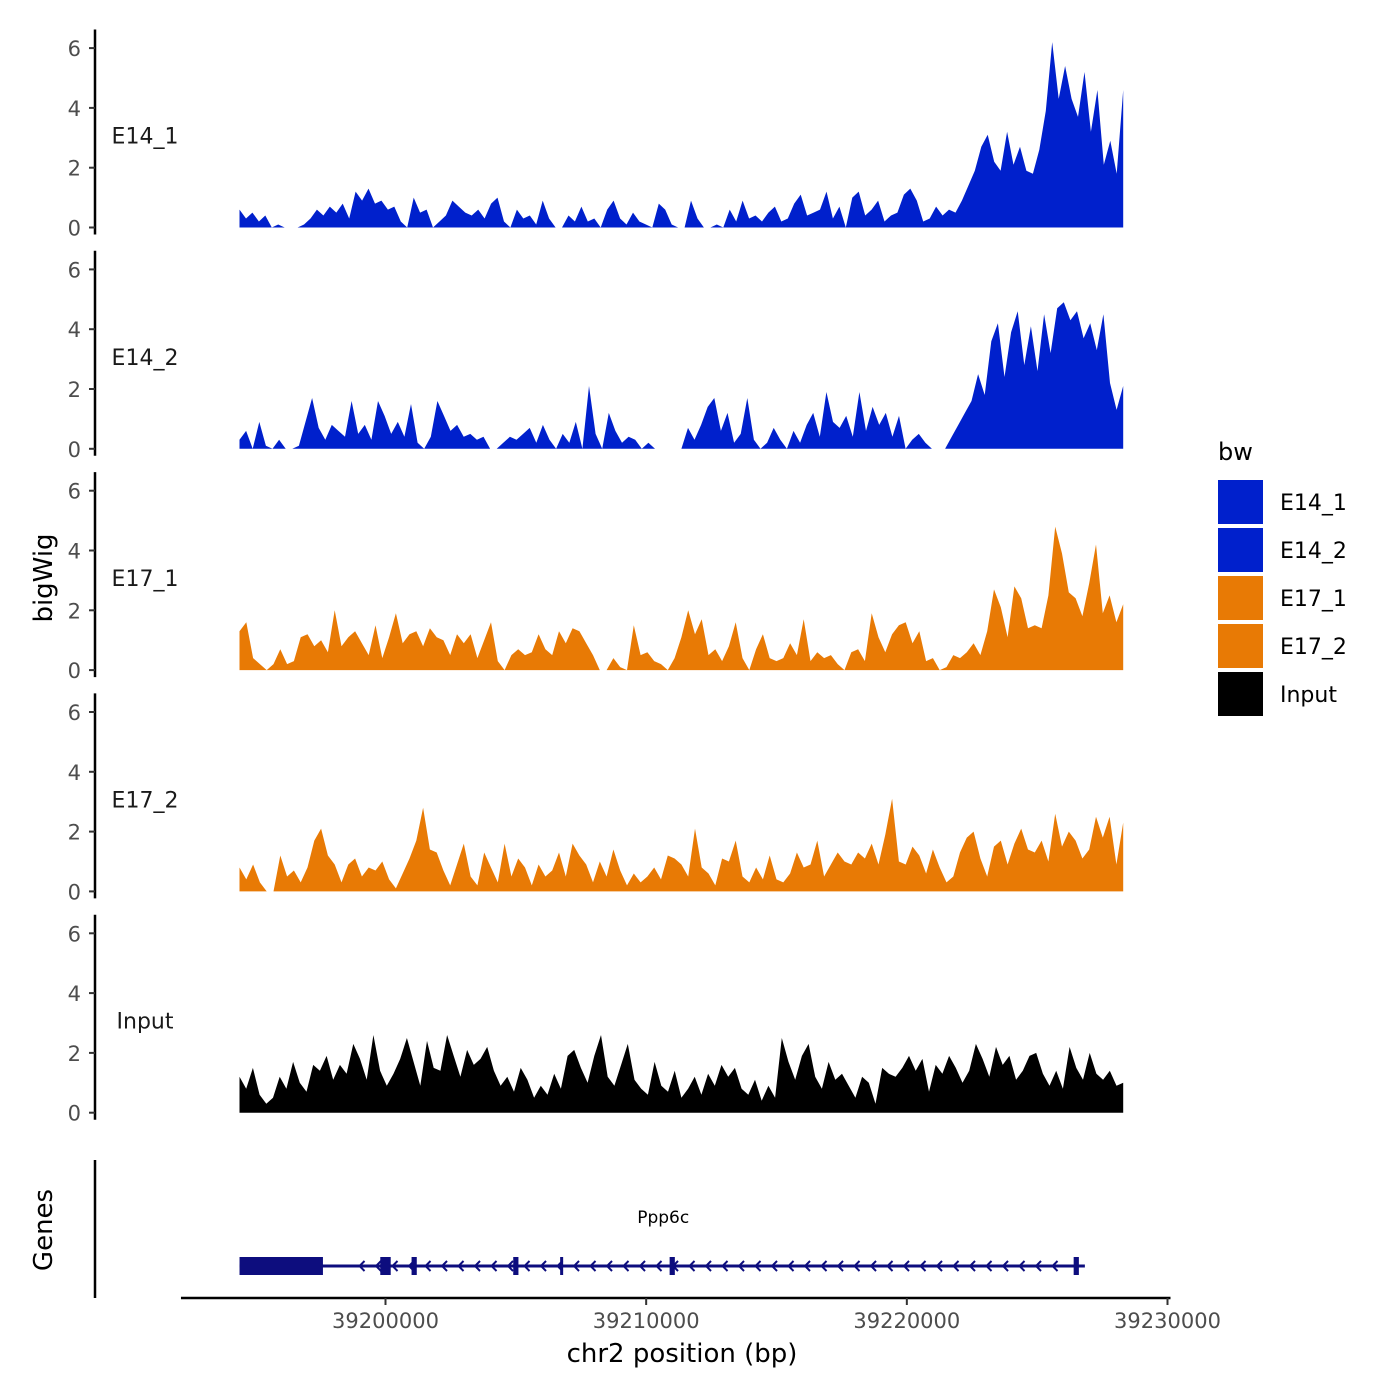  I want to click on legend-label: E17_2, so click(1313, 647).